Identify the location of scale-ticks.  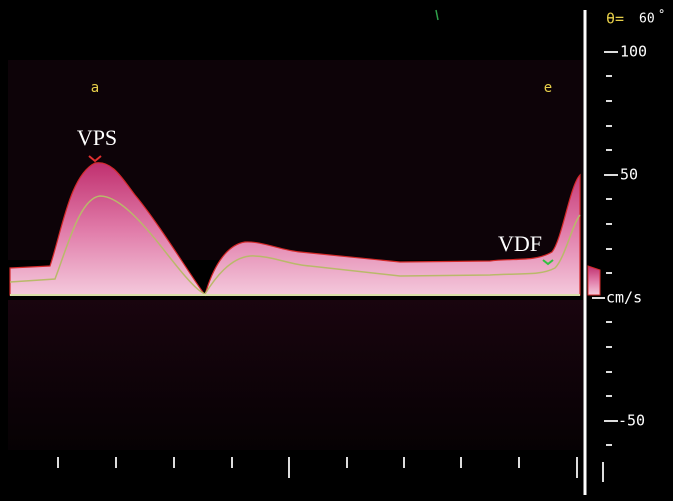
(605, 248).